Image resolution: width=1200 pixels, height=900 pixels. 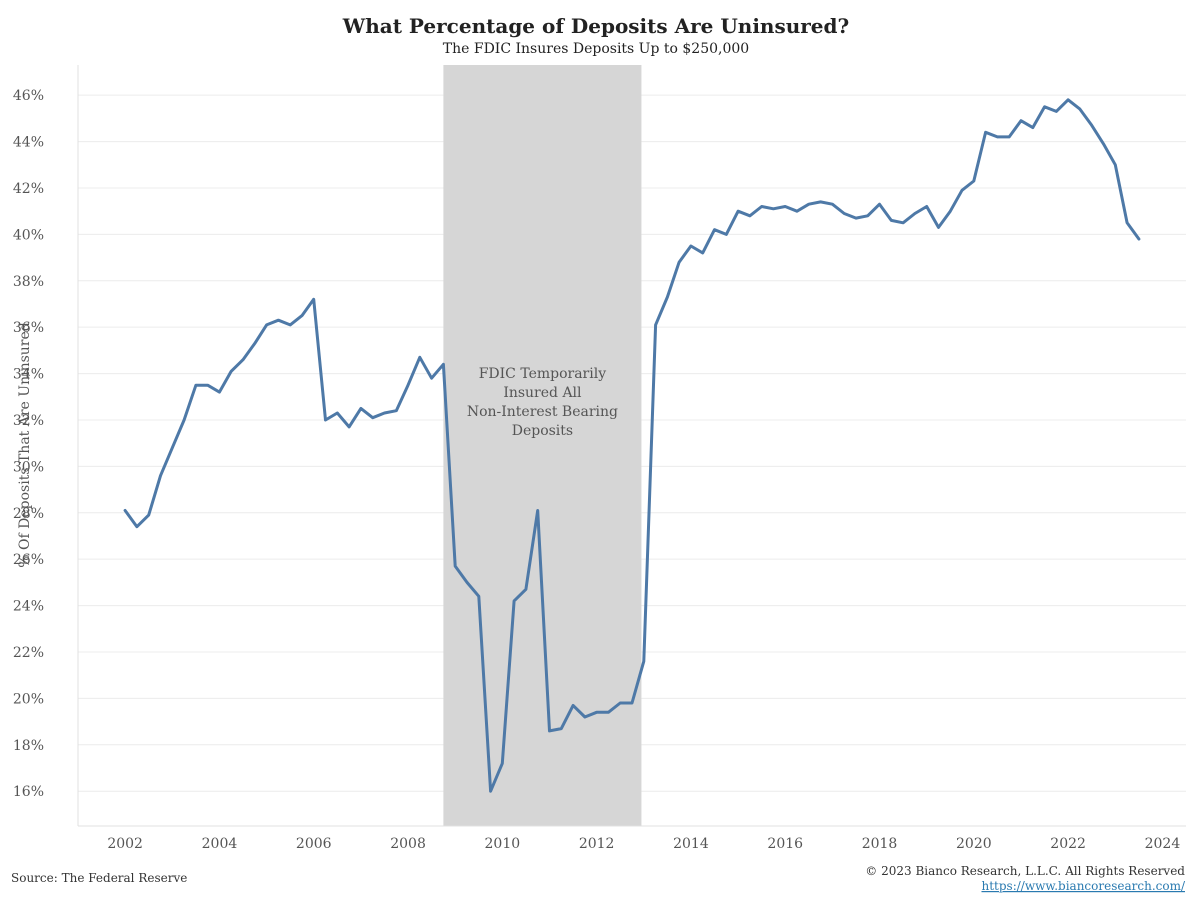 What do you see at coordinates (99, 878) in the screenshot?
I see `source-note: Source: The Federal Reserve` at bounding box center [99, 878].